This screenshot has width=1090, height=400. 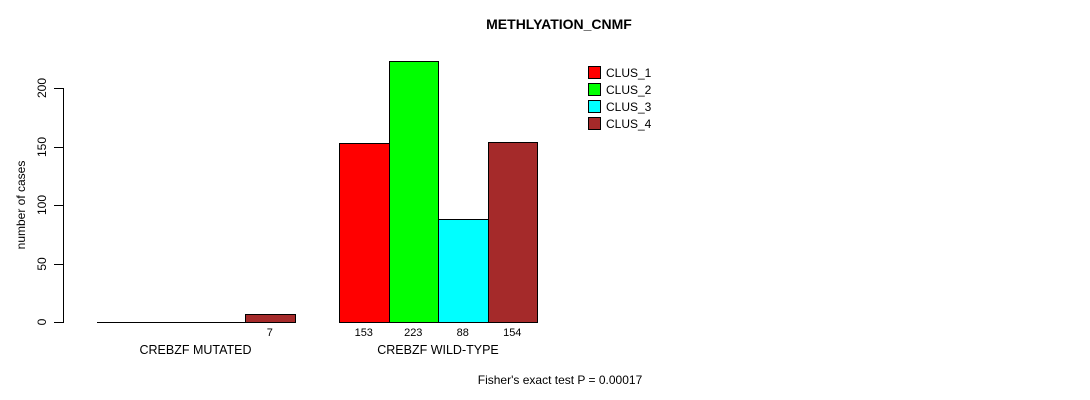 I want to click on bar-value-label: 154, so click(x=512, y=333).